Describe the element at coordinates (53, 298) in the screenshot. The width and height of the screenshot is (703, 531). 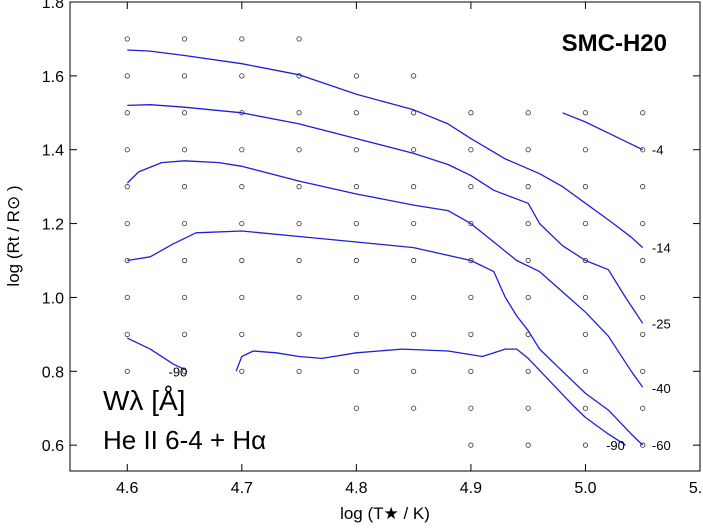
I see `y-tick-label: 1.0` at that location.